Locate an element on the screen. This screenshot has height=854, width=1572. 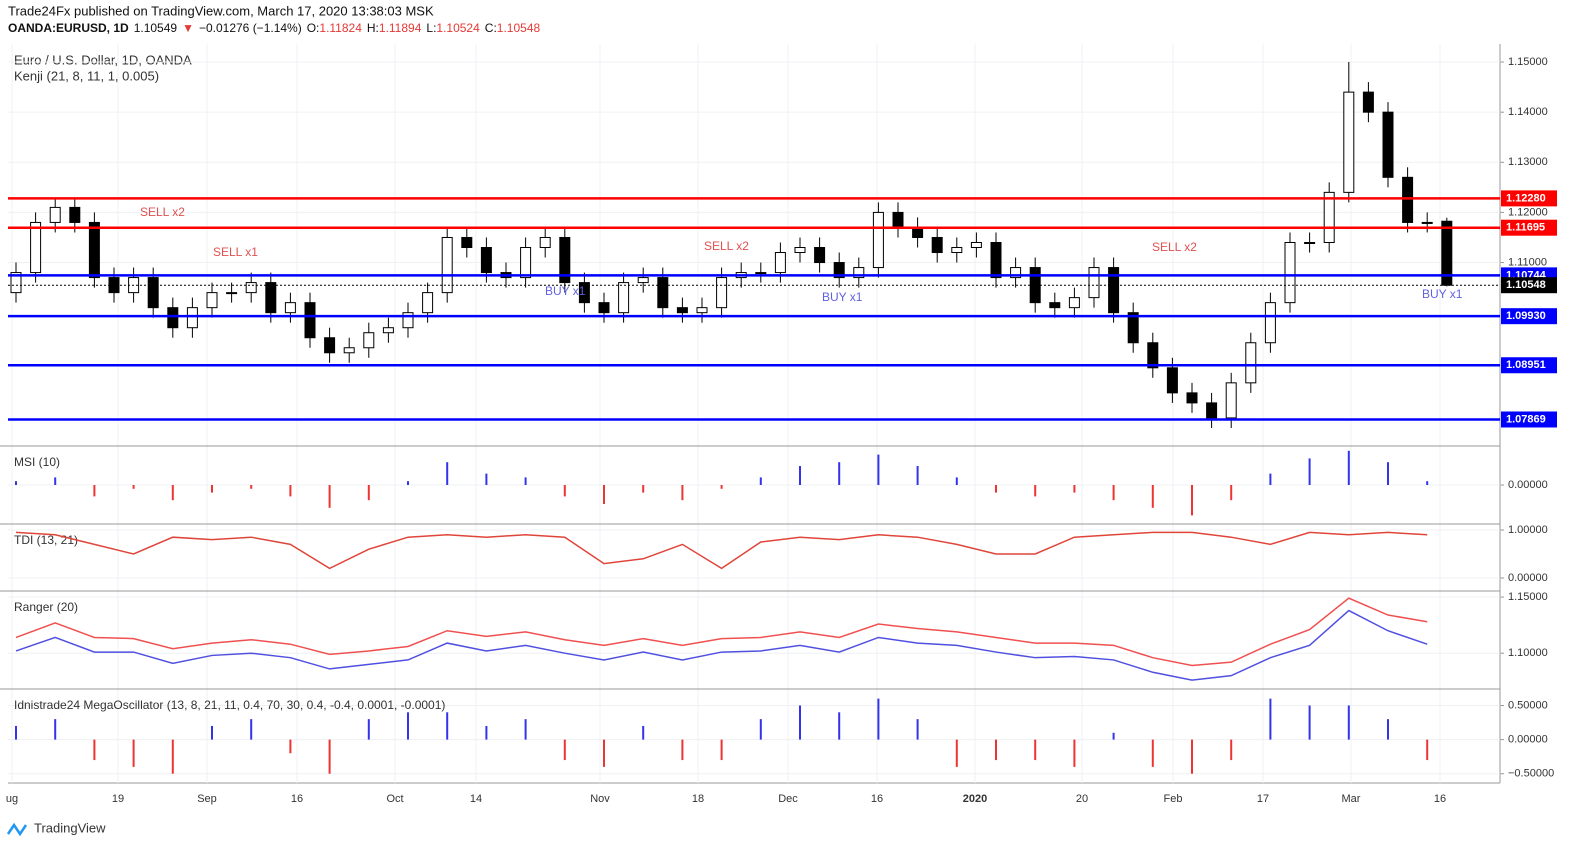
quote-text: 1.10524 is located at coordinates (458, 28).